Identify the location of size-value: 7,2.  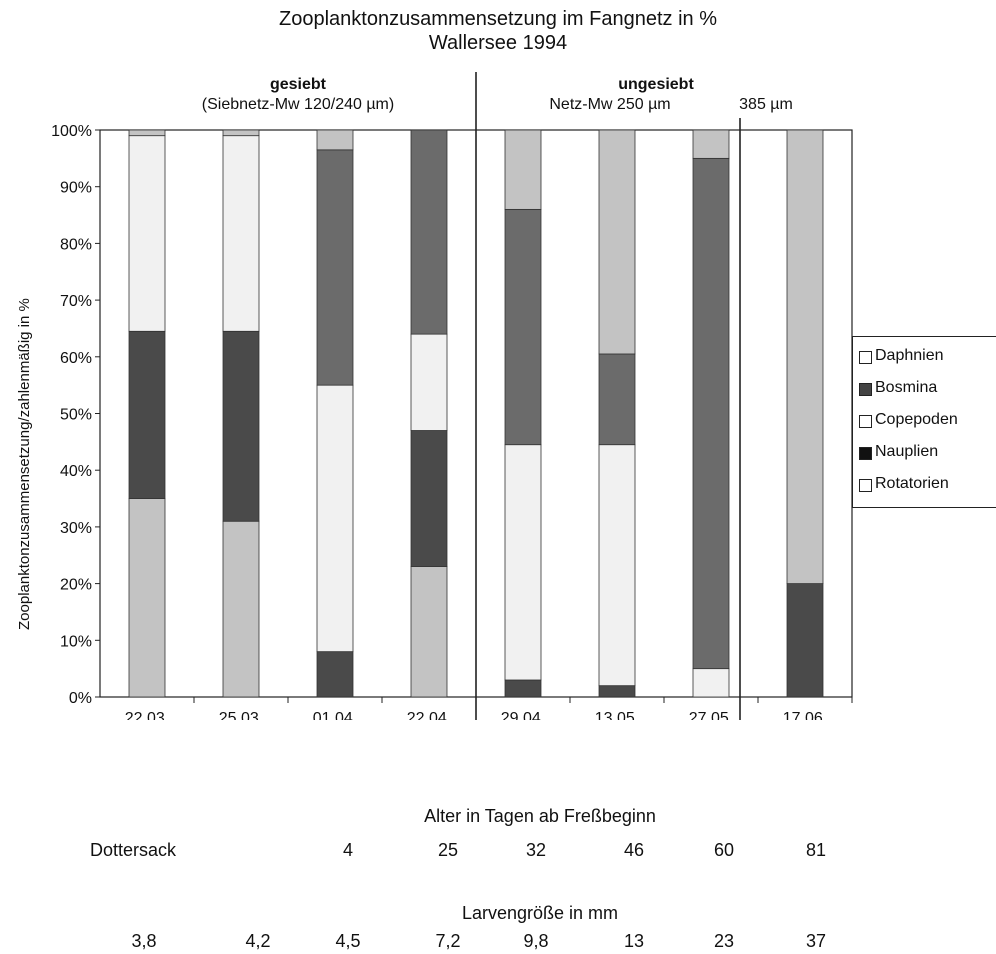
(448, 941).